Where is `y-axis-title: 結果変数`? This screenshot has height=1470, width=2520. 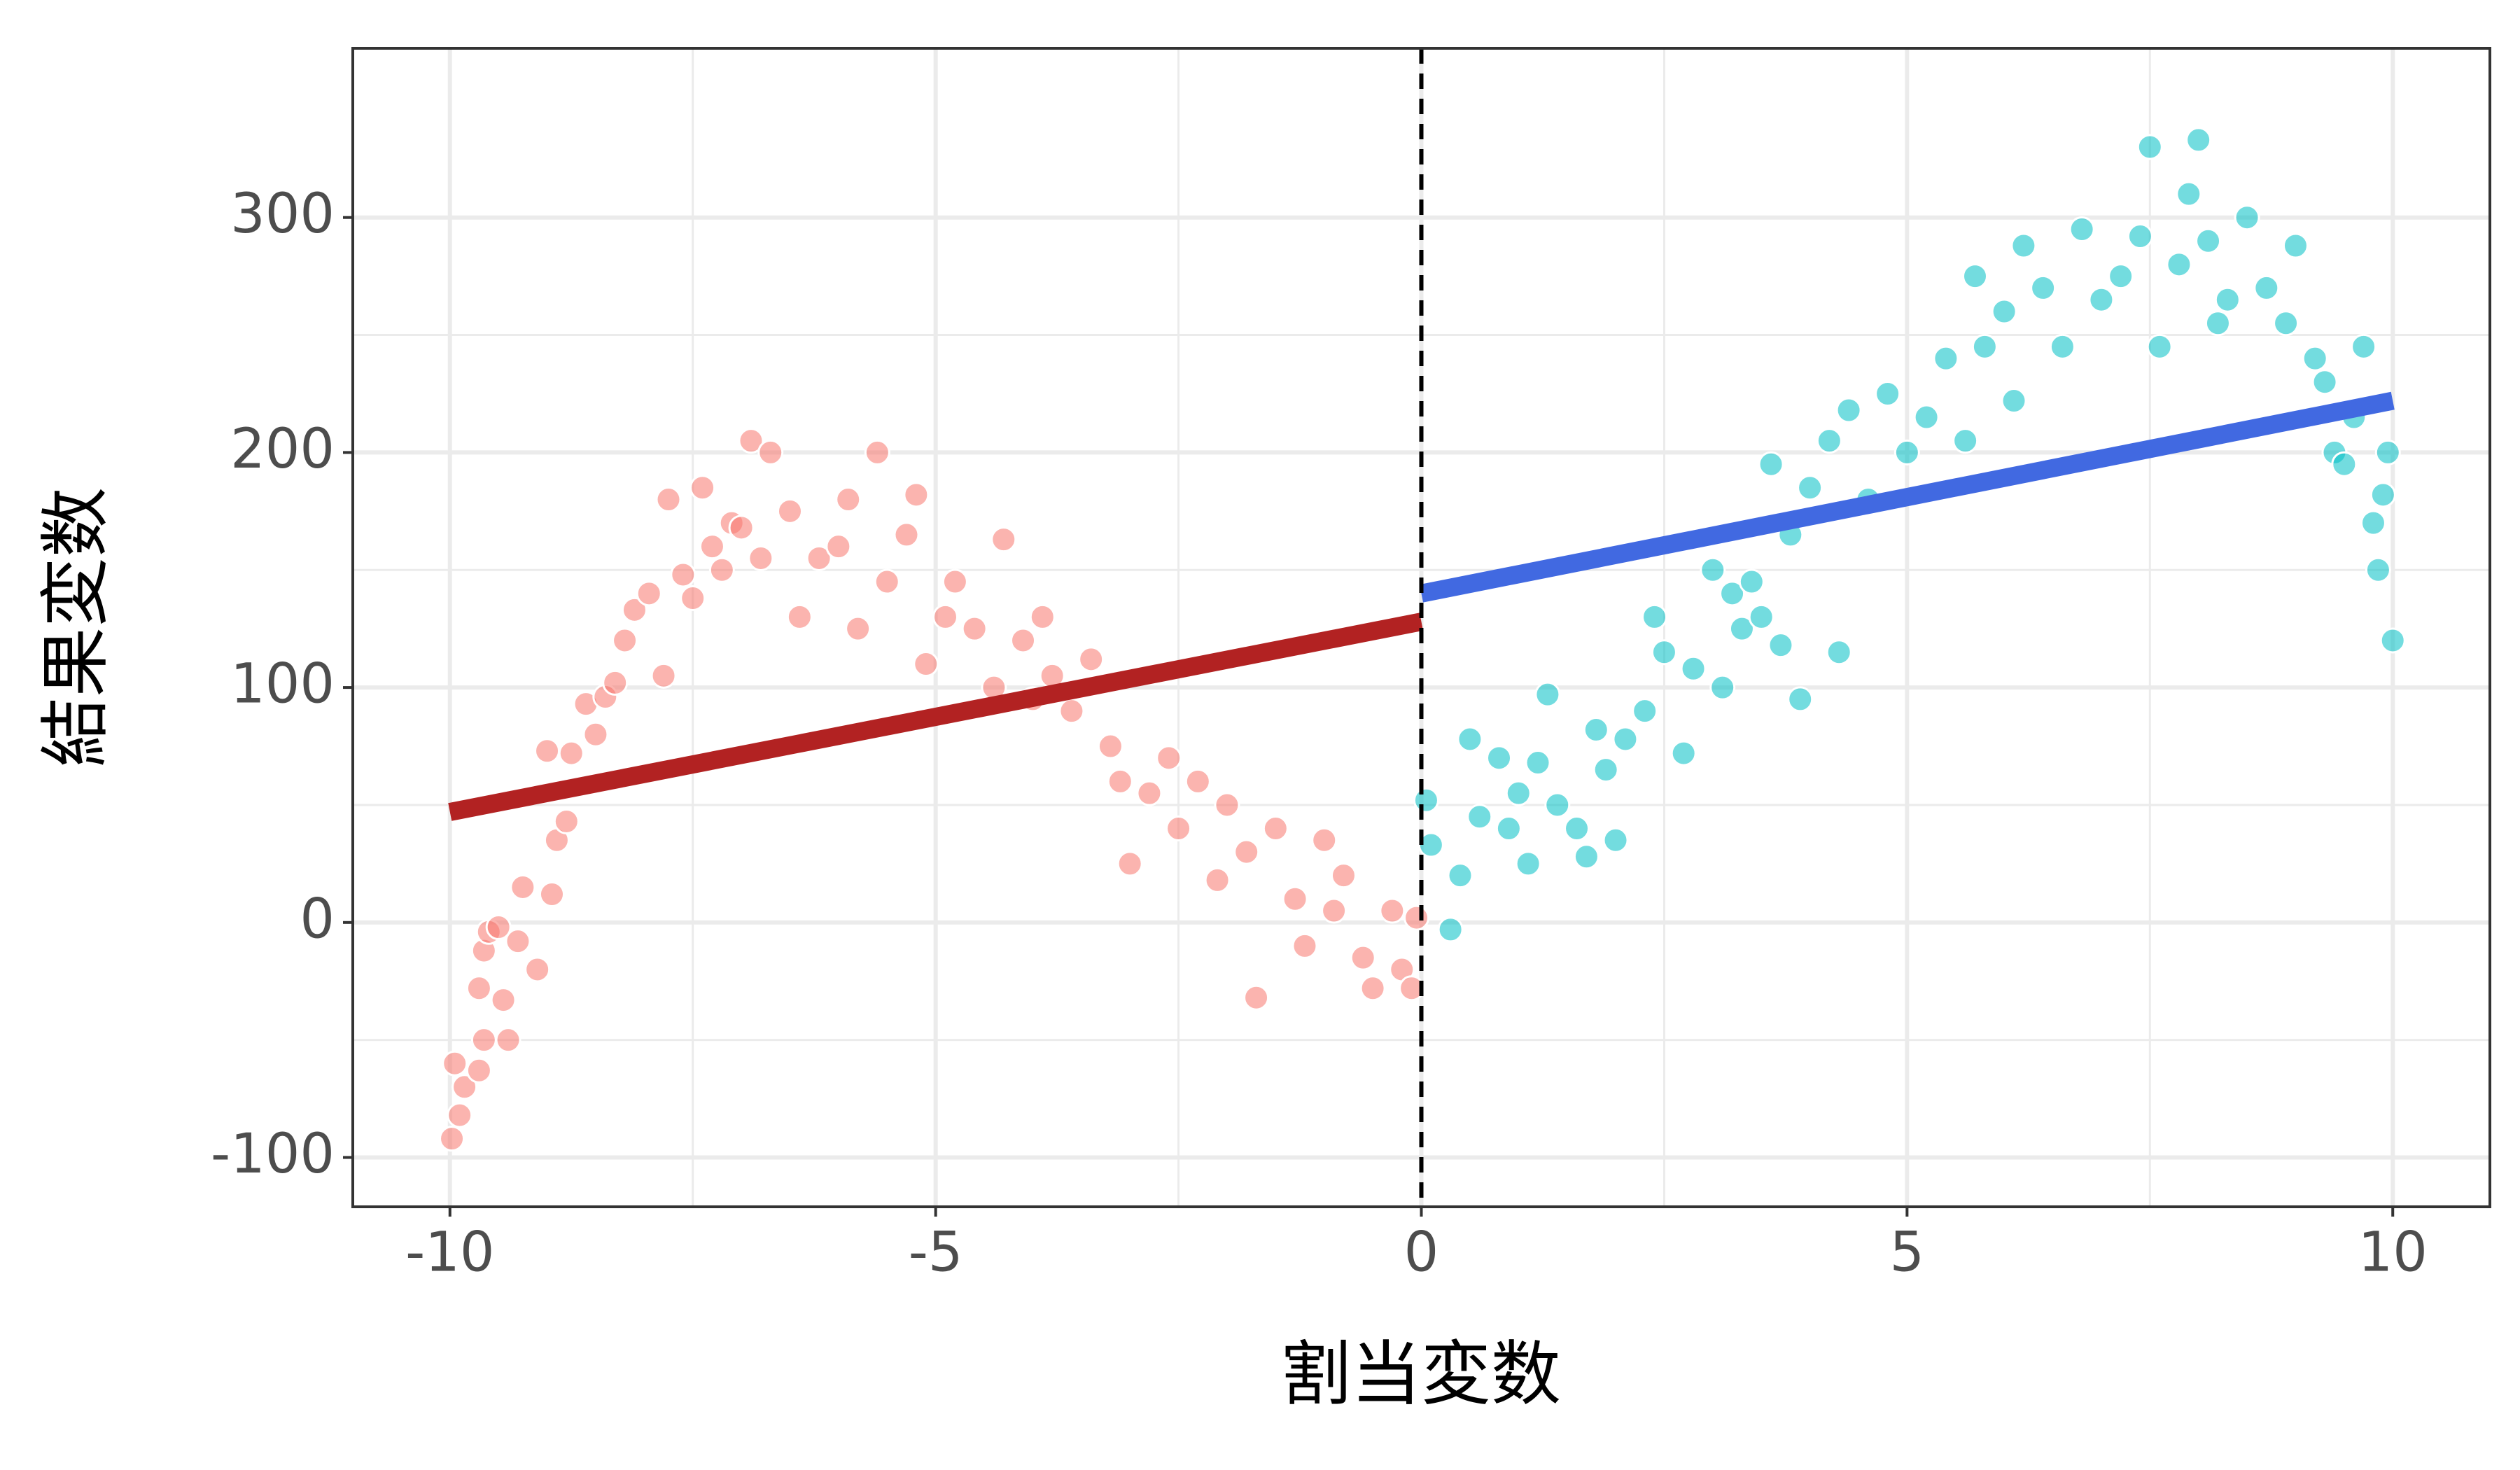
y-axis-title: 結果変数 is located at coordinates (75, 627).